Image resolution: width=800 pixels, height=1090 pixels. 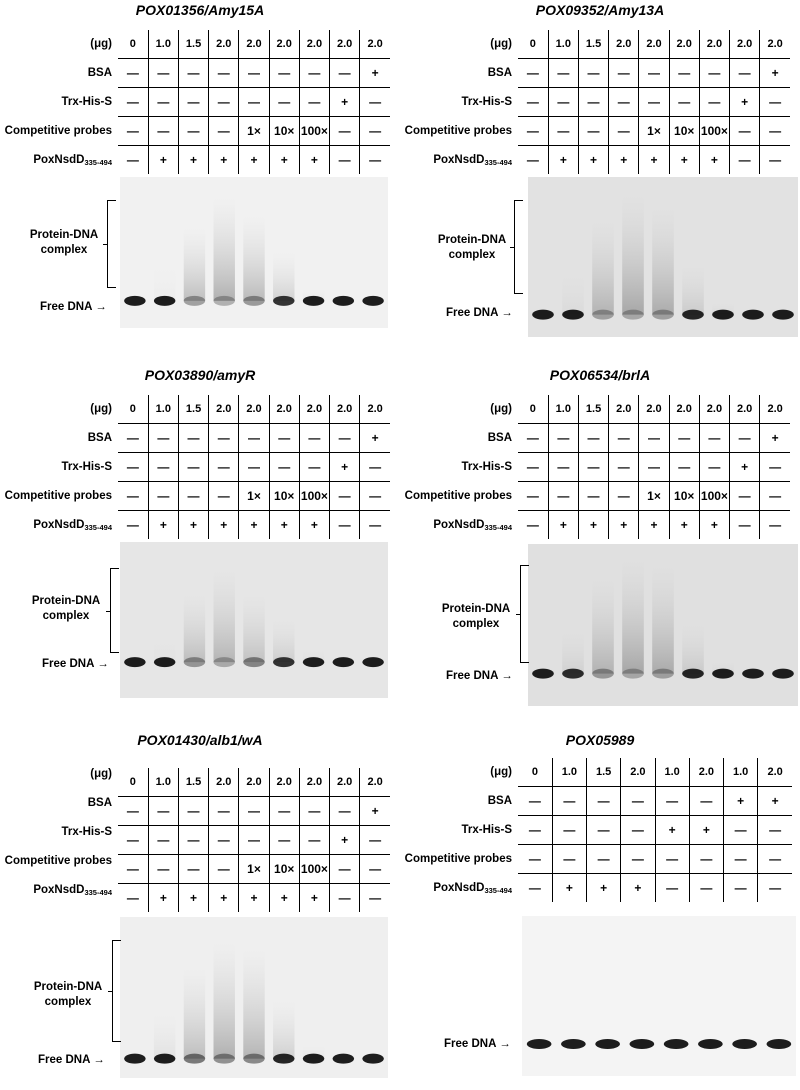 I want to click on free-dna-text: Free DNA, so click(x=68, y=664).